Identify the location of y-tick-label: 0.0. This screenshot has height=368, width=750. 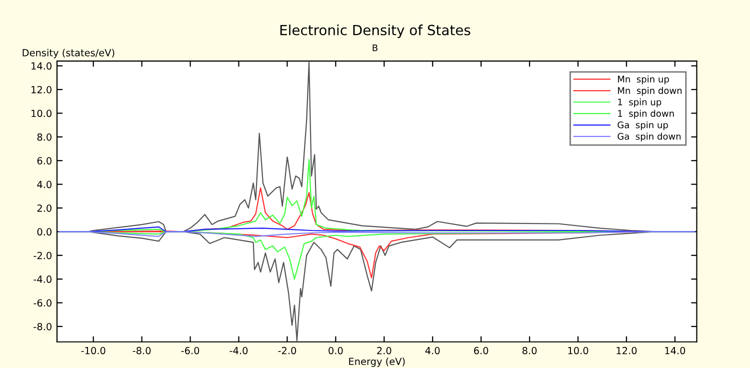
(44, 232).